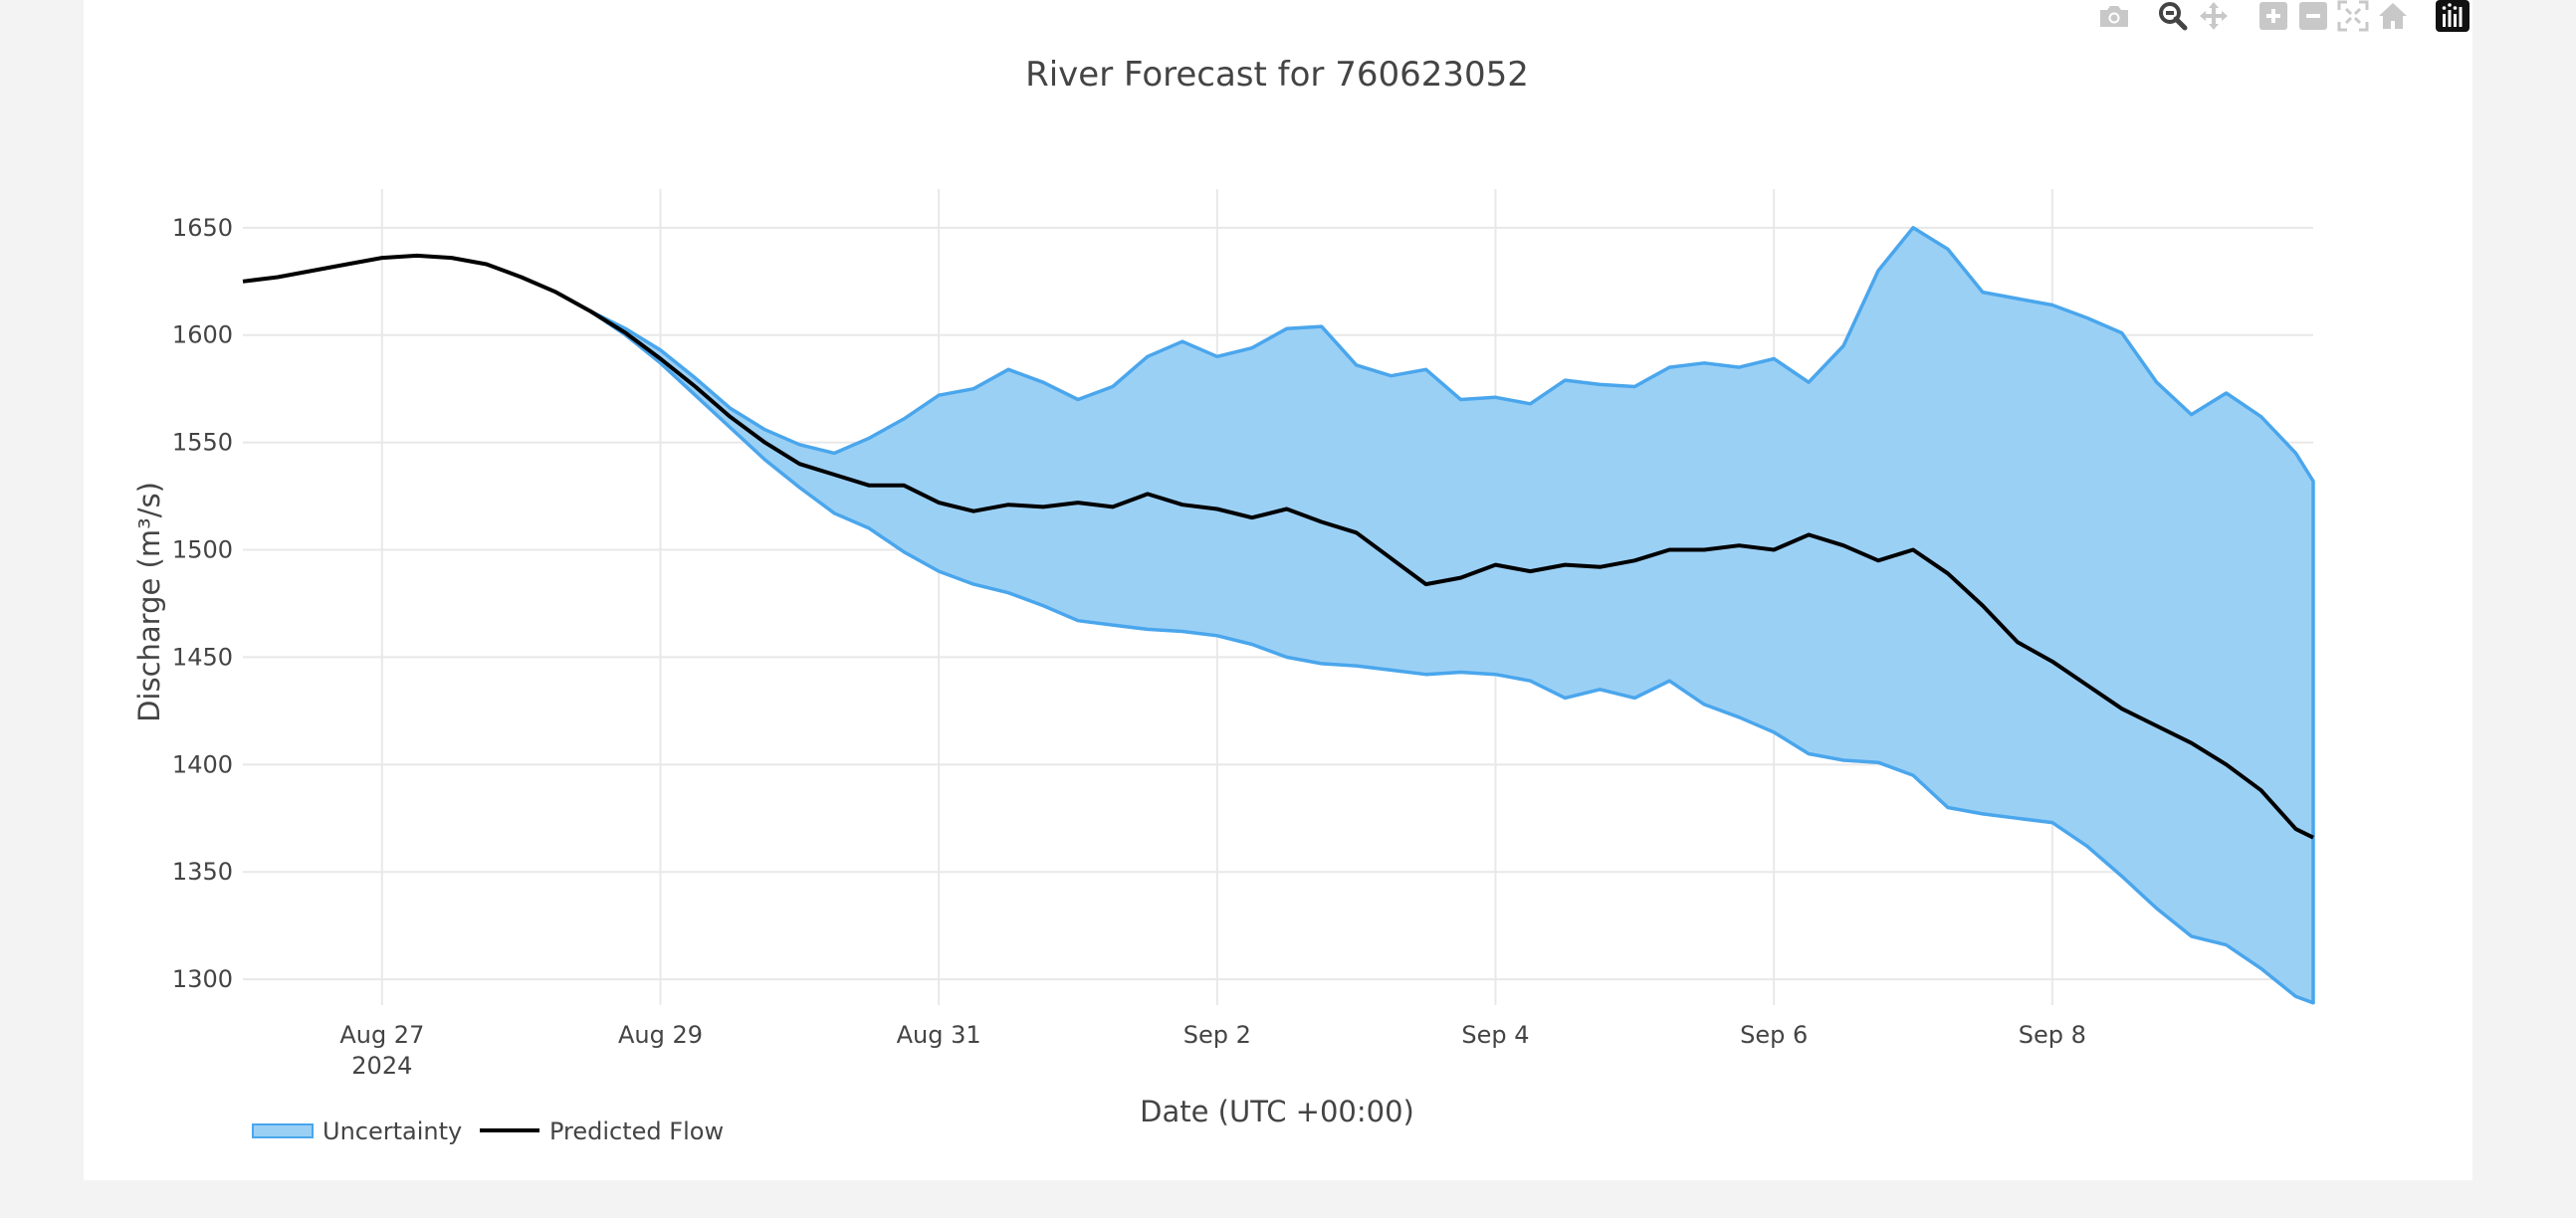 The height and width of the screenshot is (1218, 2576). What do you see at coordinates (202, 872) in the screenshot?
I see `y-tick-label: 1350` at bounding box center [202, 872].